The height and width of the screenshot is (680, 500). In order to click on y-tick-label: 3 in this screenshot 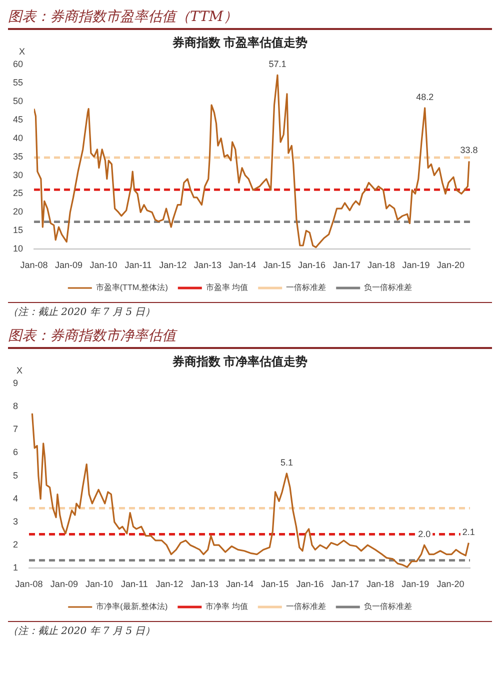, I will do `click(15, 521)`.